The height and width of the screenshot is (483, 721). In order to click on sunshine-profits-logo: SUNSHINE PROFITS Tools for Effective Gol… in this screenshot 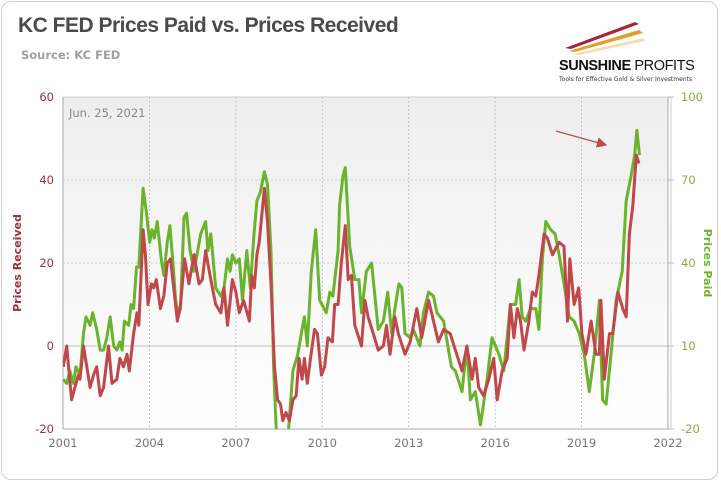, I will do `click(635, 51)`.